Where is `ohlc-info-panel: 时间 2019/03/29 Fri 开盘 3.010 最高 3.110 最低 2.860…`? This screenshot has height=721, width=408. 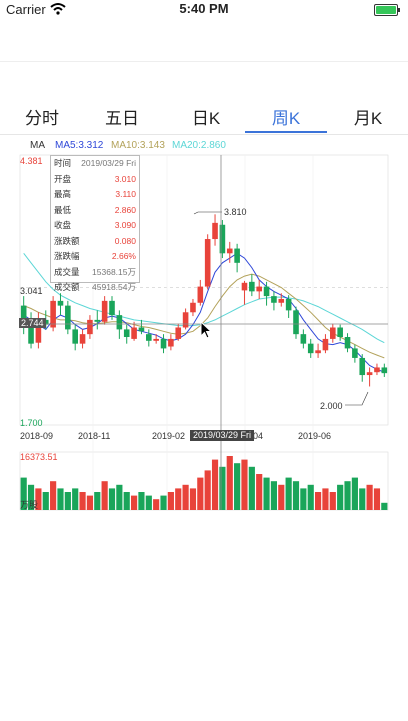 ohlc-info-panel: 时间 2019/03/29 Fri 开盘 3.010 最高 3.110 最低 2.860… is located at coordinates (95, 223).